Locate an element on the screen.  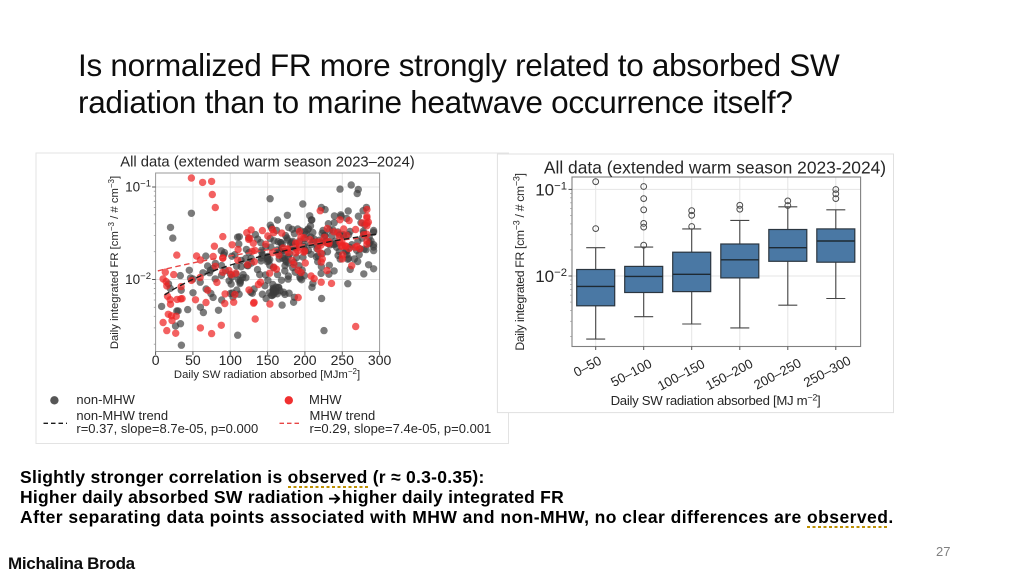
svg-text:Daily SW radiation absorbed [M: Daily SW radiation absorbed [MJm−2] is located at coordinates (267, 374).